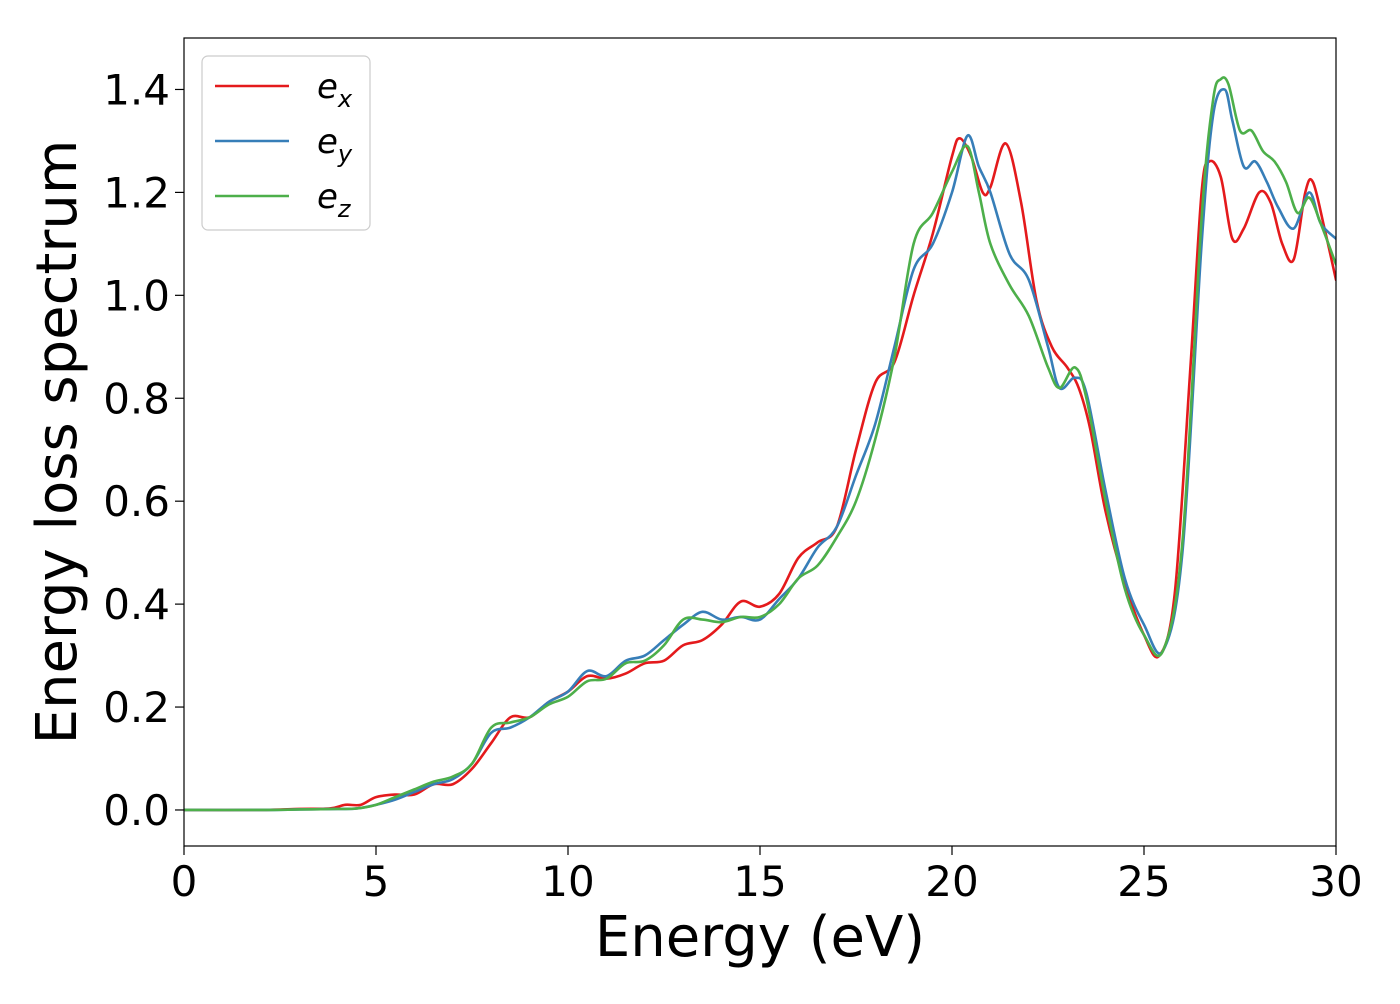  What do you see at coordinates (760, 937) in the screenshot?
I see `x-axis-label: Energy (eV)` at bounding box center [760, 937].